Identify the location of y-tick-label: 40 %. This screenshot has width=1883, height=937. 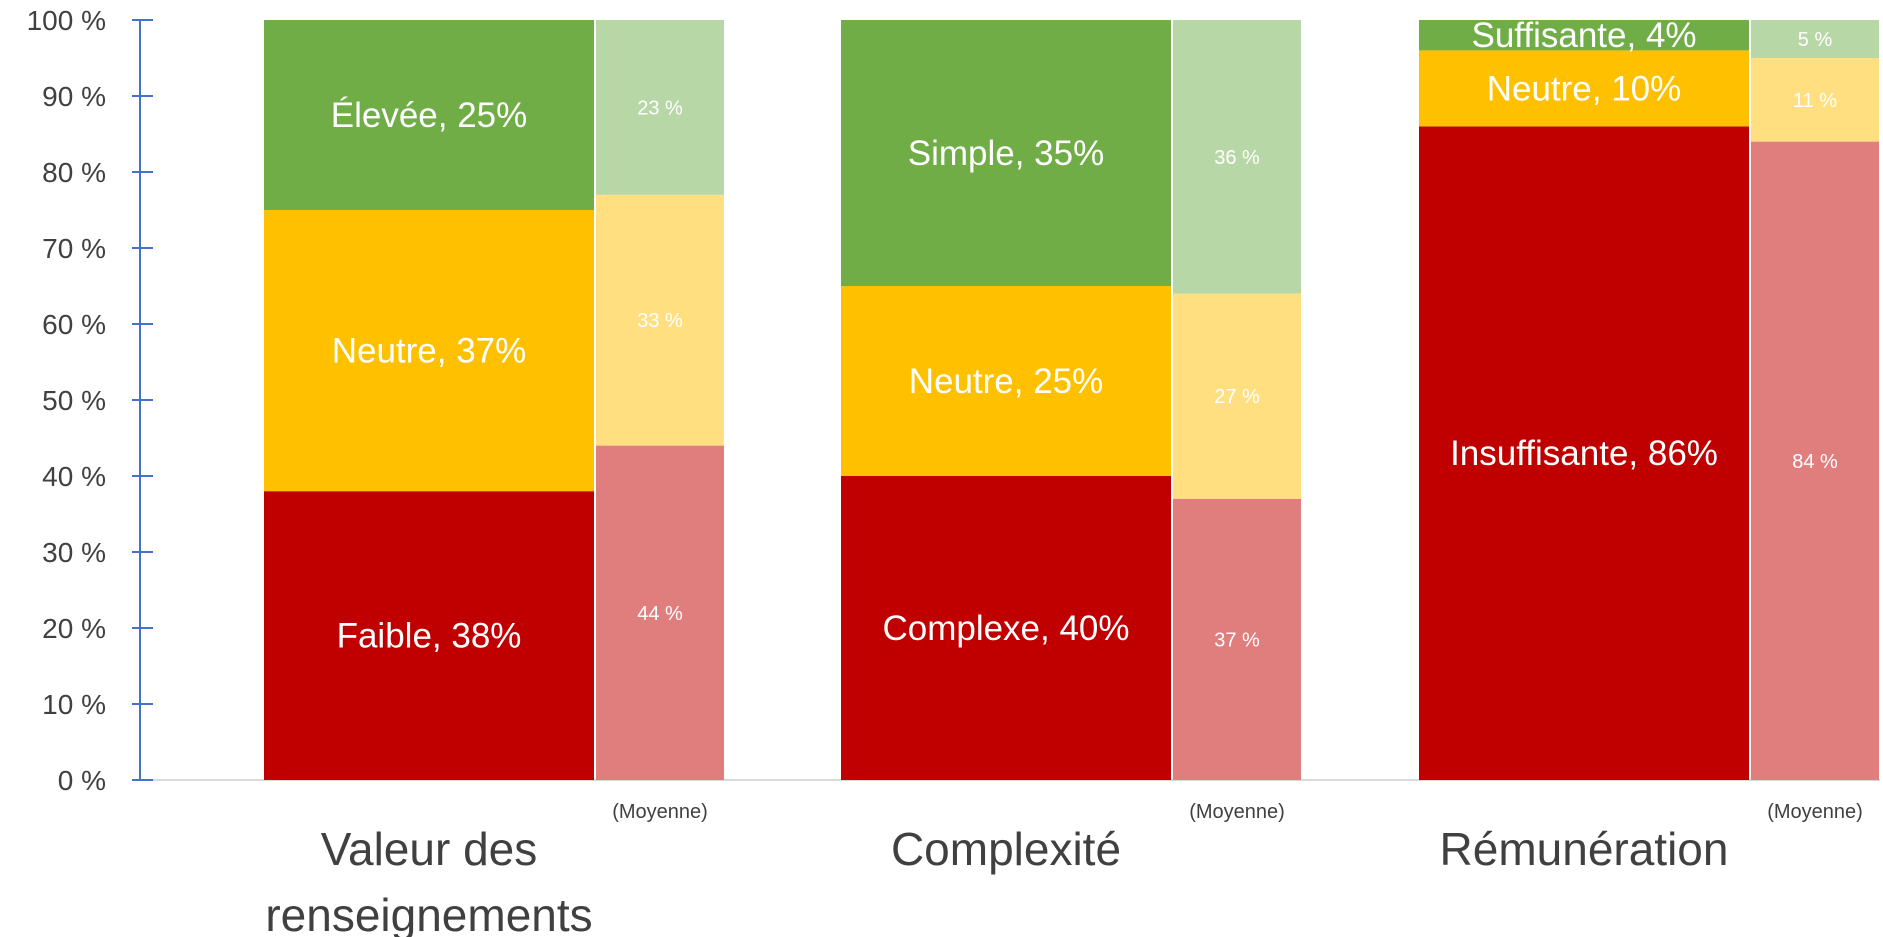
(74, 476).